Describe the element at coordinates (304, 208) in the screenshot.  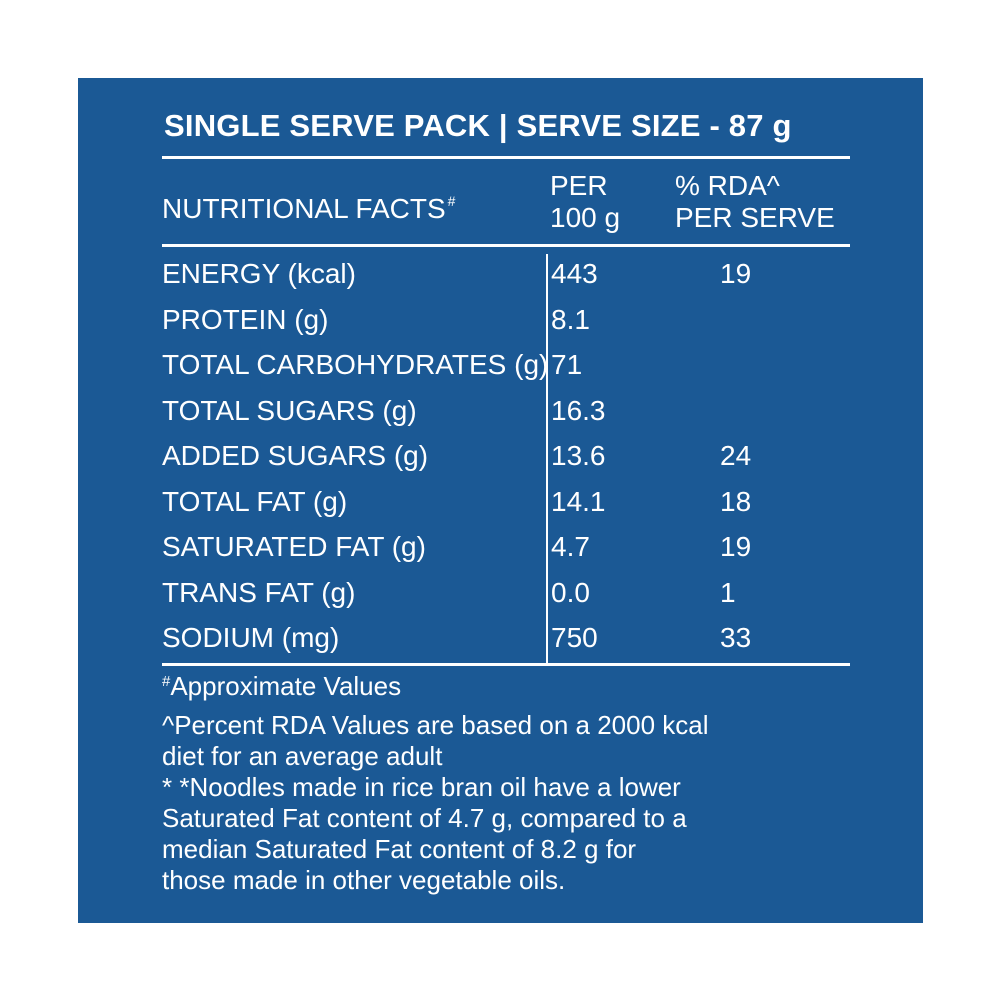
I see `column-header-nutrient-text: NUTRITIONAL FACTS` at that location.